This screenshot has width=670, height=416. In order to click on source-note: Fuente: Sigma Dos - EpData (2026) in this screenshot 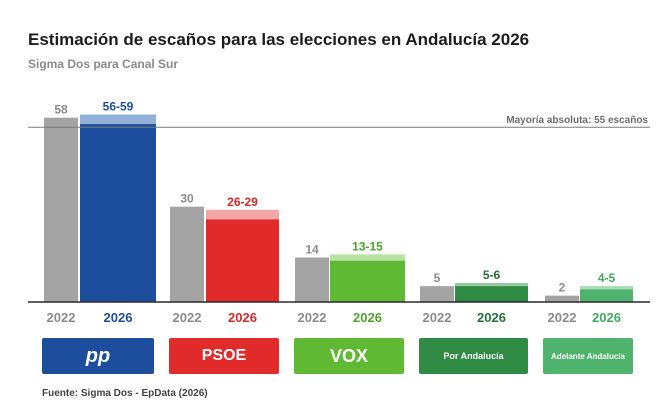, I will do `click(125, 393)`.